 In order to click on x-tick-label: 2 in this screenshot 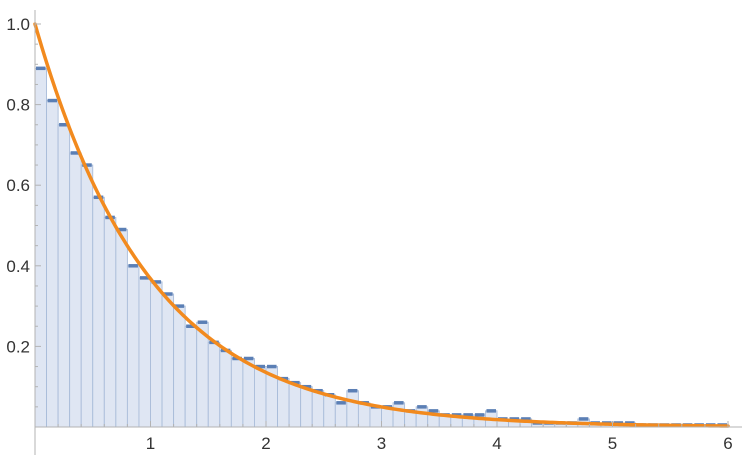, I will do `click(265, 443)`.